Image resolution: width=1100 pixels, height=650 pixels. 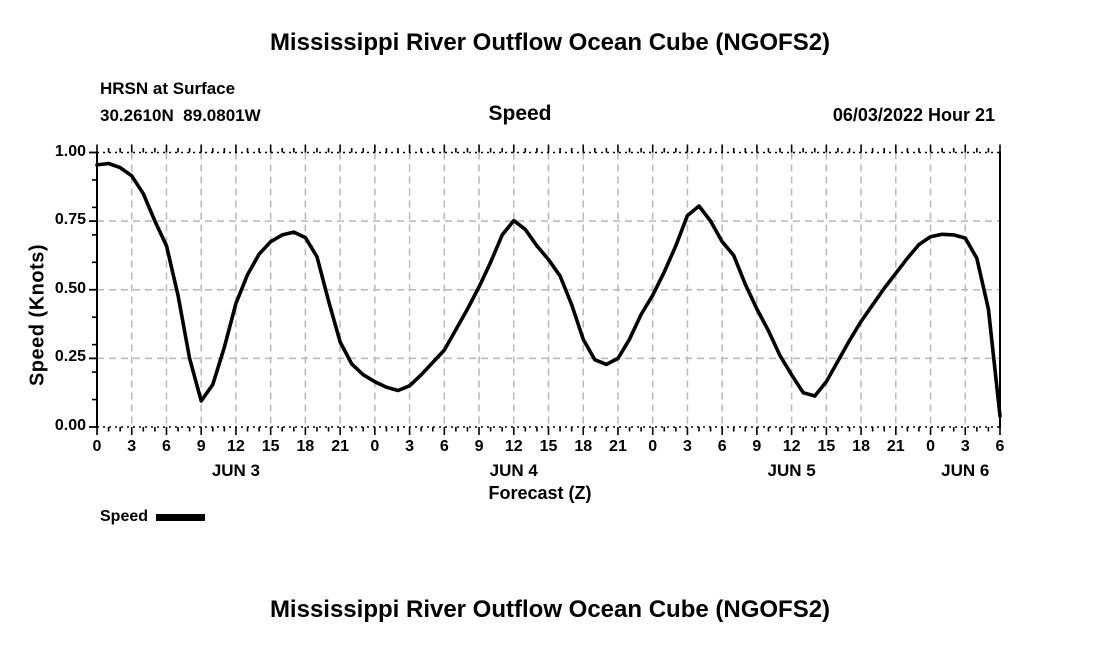 What do you see at coordinates (180, 115) in the screenshot?
I see `coordinates-label: 30.2610N 89.0801W` at bounding box center [180, 115].